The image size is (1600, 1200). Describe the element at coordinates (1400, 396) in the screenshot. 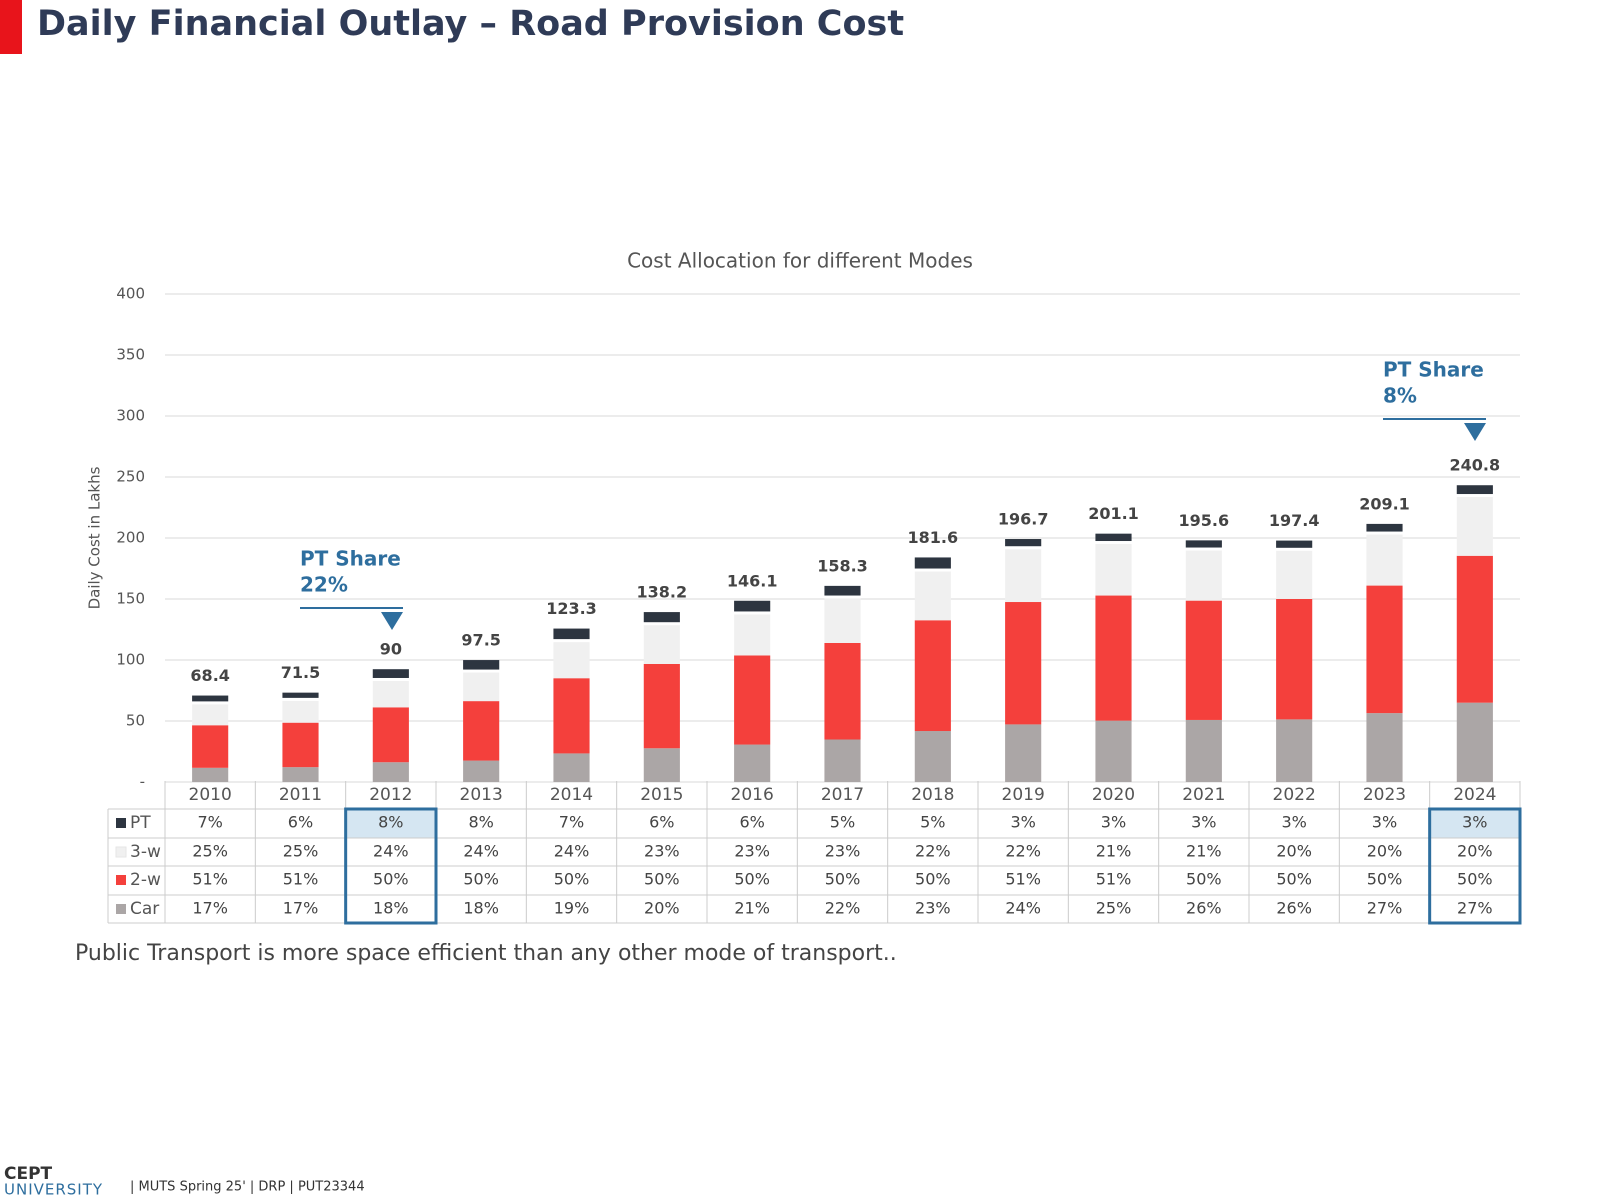

I see `annotation: 8%` at that location.